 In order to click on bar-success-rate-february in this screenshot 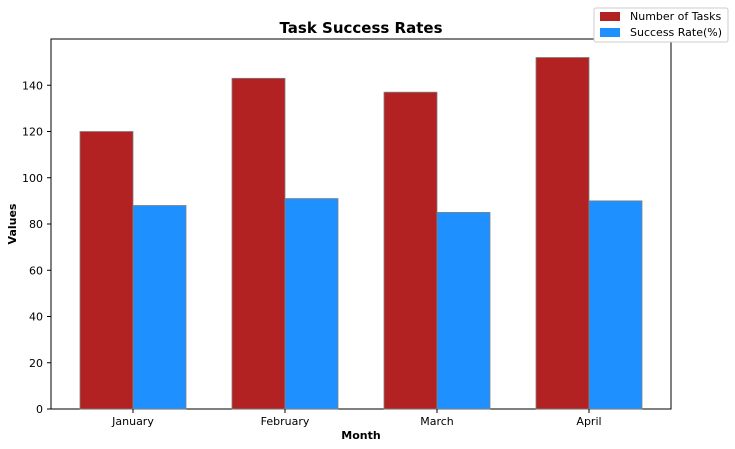, I will do `click(311, 304)`.